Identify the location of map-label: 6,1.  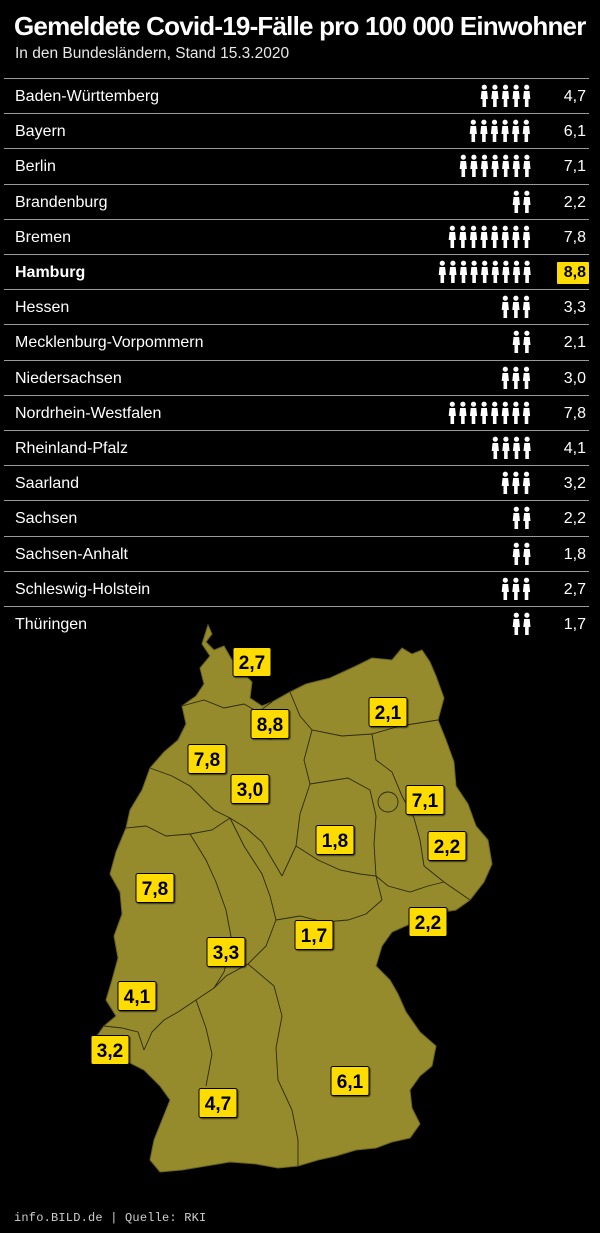
(350, 1081).